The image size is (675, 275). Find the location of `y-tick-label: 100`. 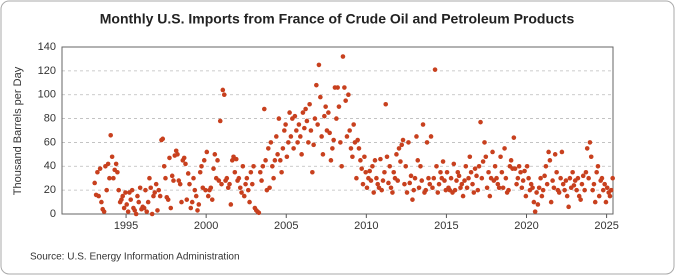

y-tick-label: 100 is located at coordinates (47, 95).